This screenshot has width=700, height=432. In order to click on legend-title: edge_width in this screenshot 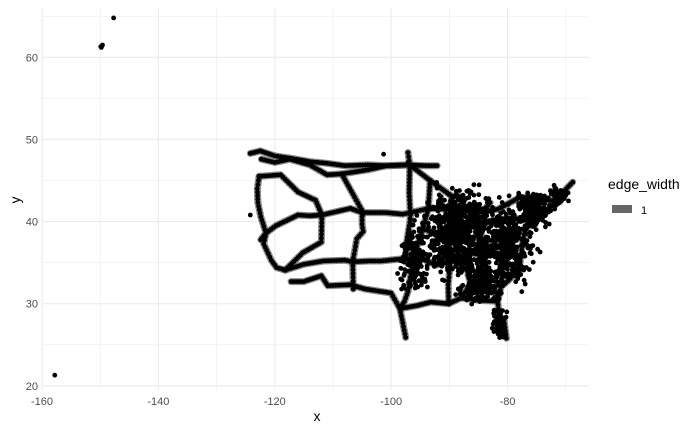, I will do `click(644, 184)`.